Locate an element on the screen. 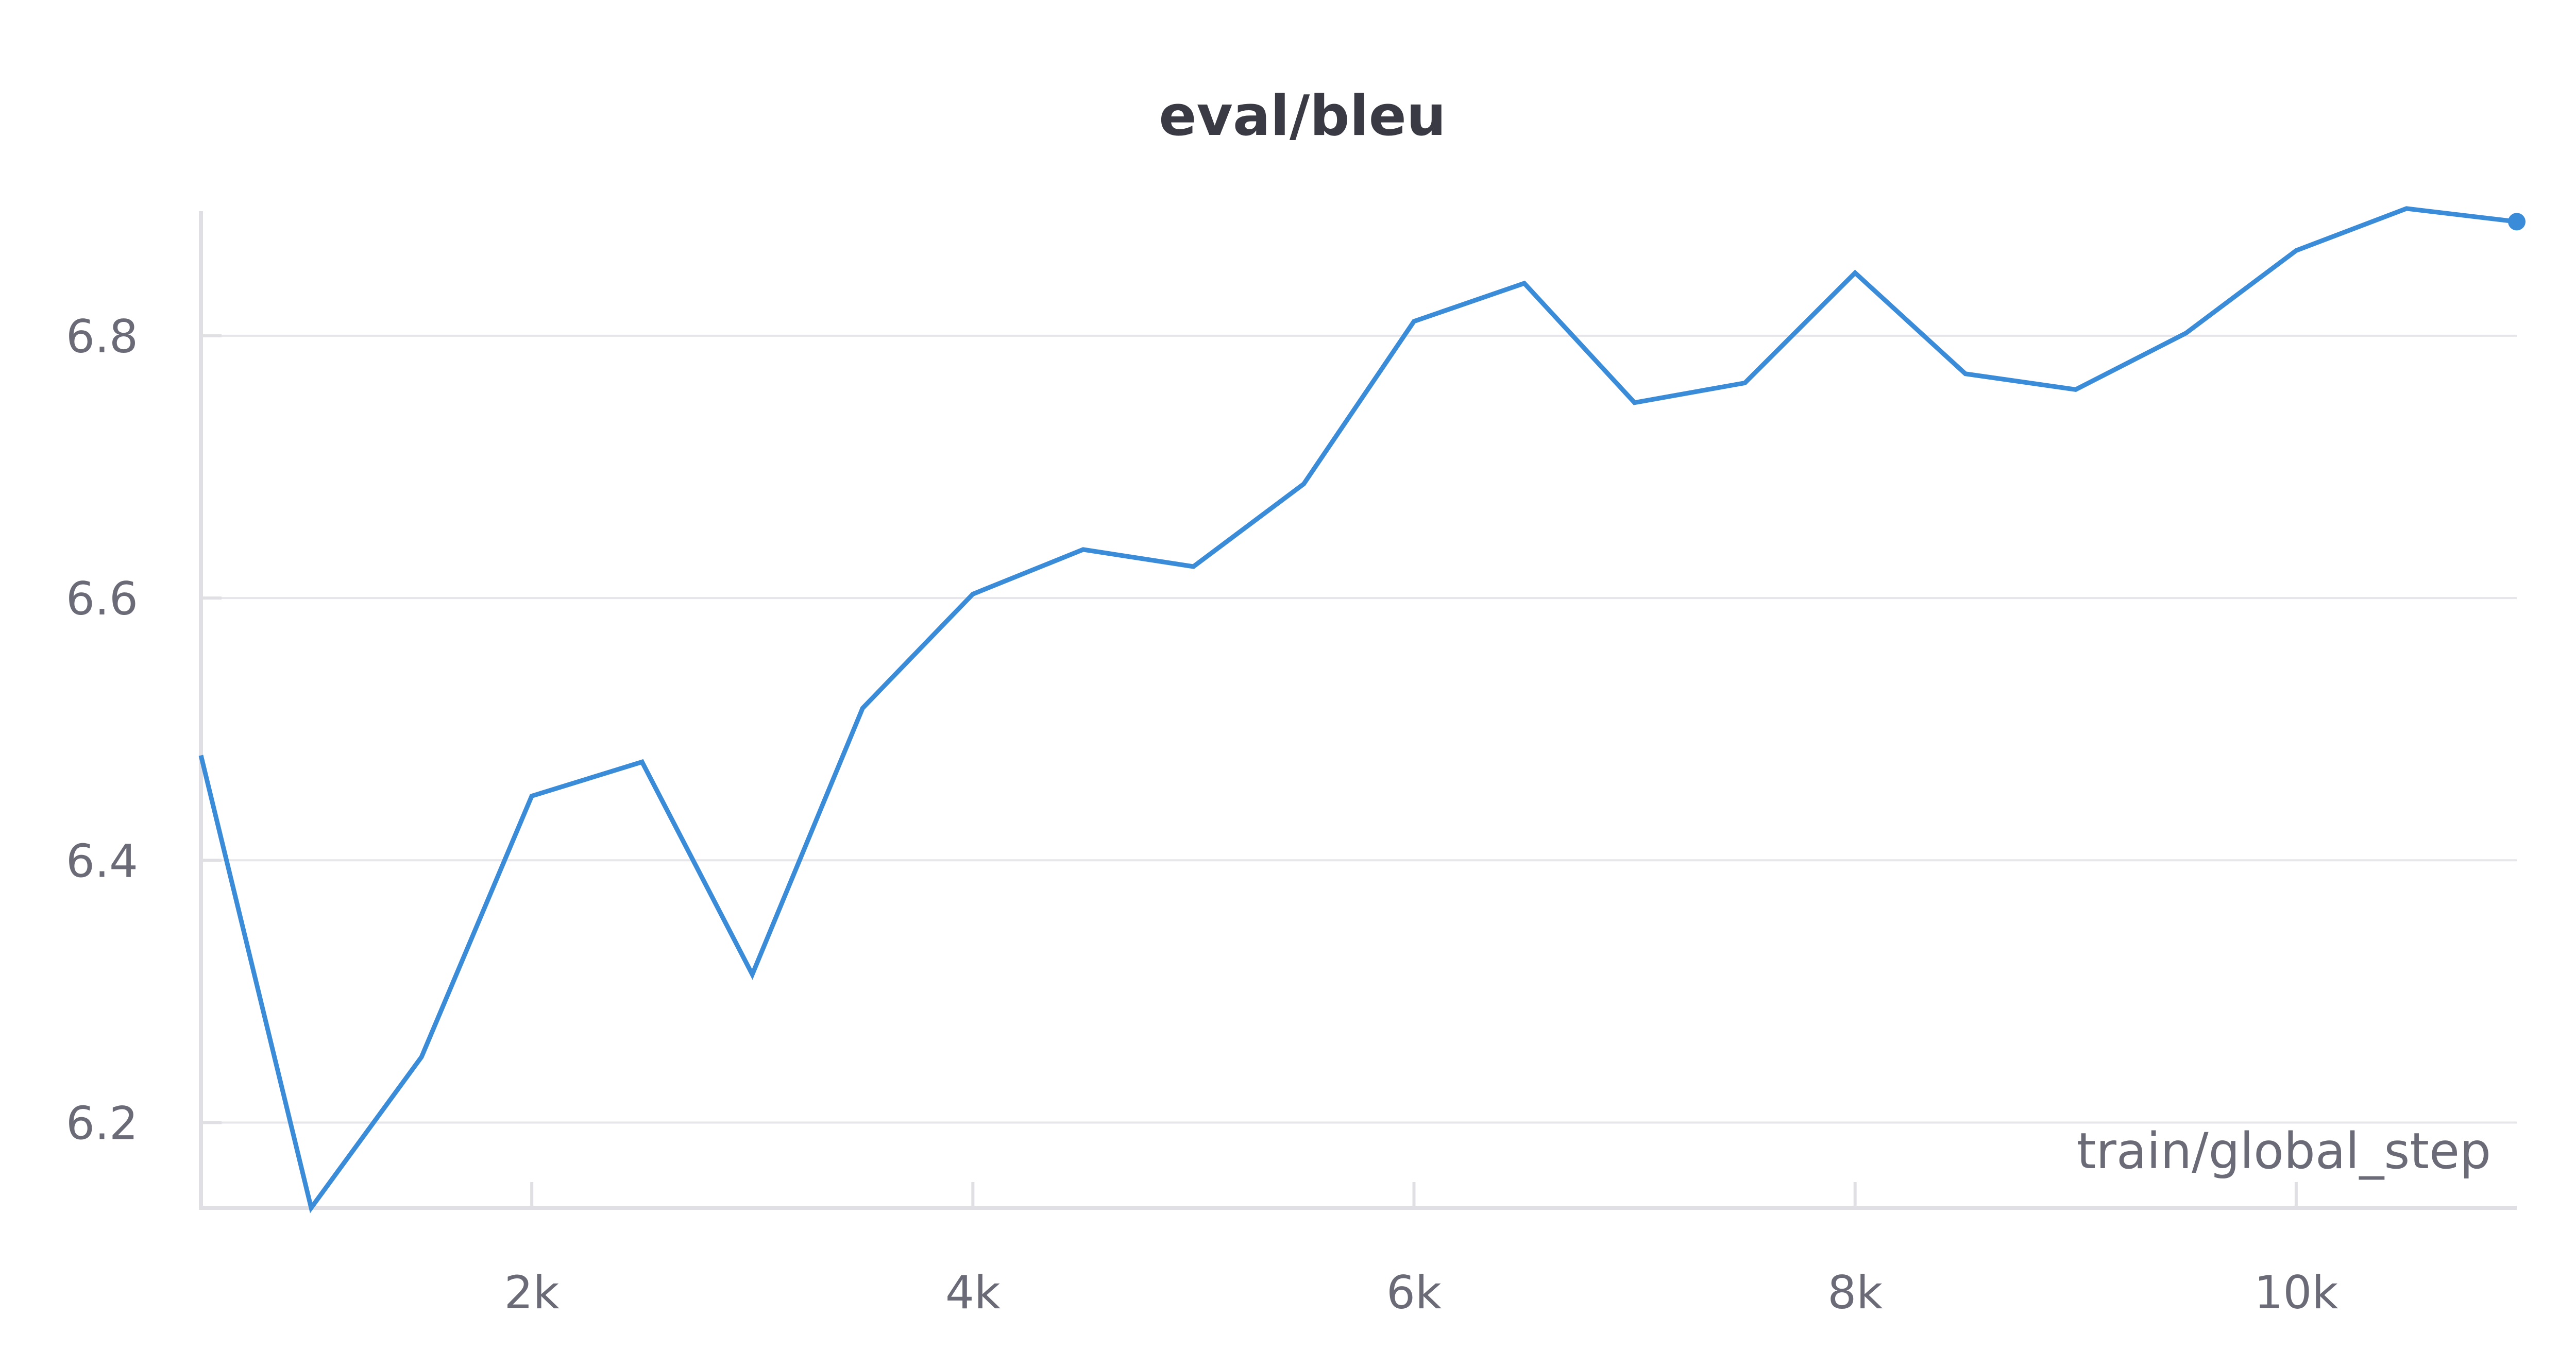 The height and width of the screenshot is (1368, 2576). x-tick-label: 8k is located at coordinates (1855, 1292).